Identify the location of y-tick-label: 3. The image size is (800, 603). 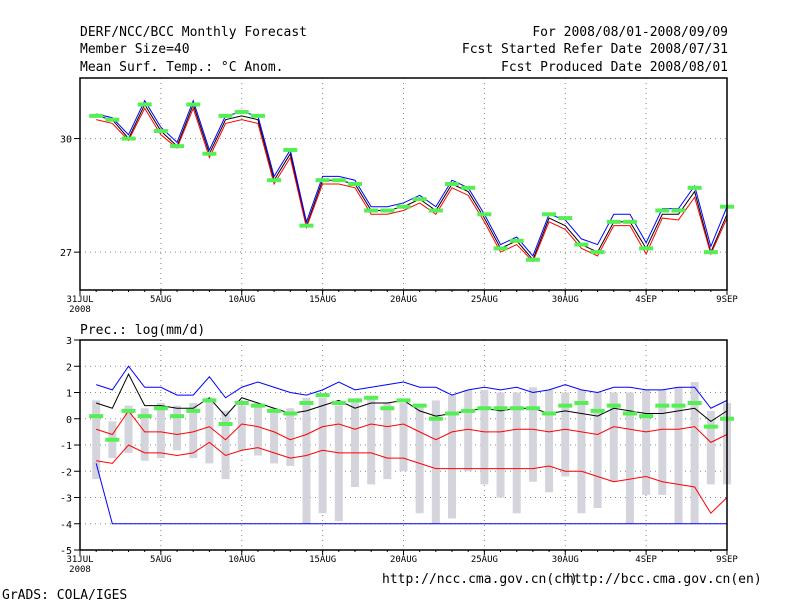
(69, 341).